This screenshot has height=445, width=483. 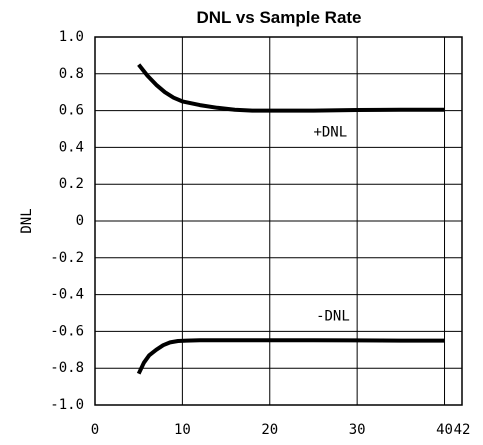 I want to click on x-tick-label: 40, so click(x=444, y=430).